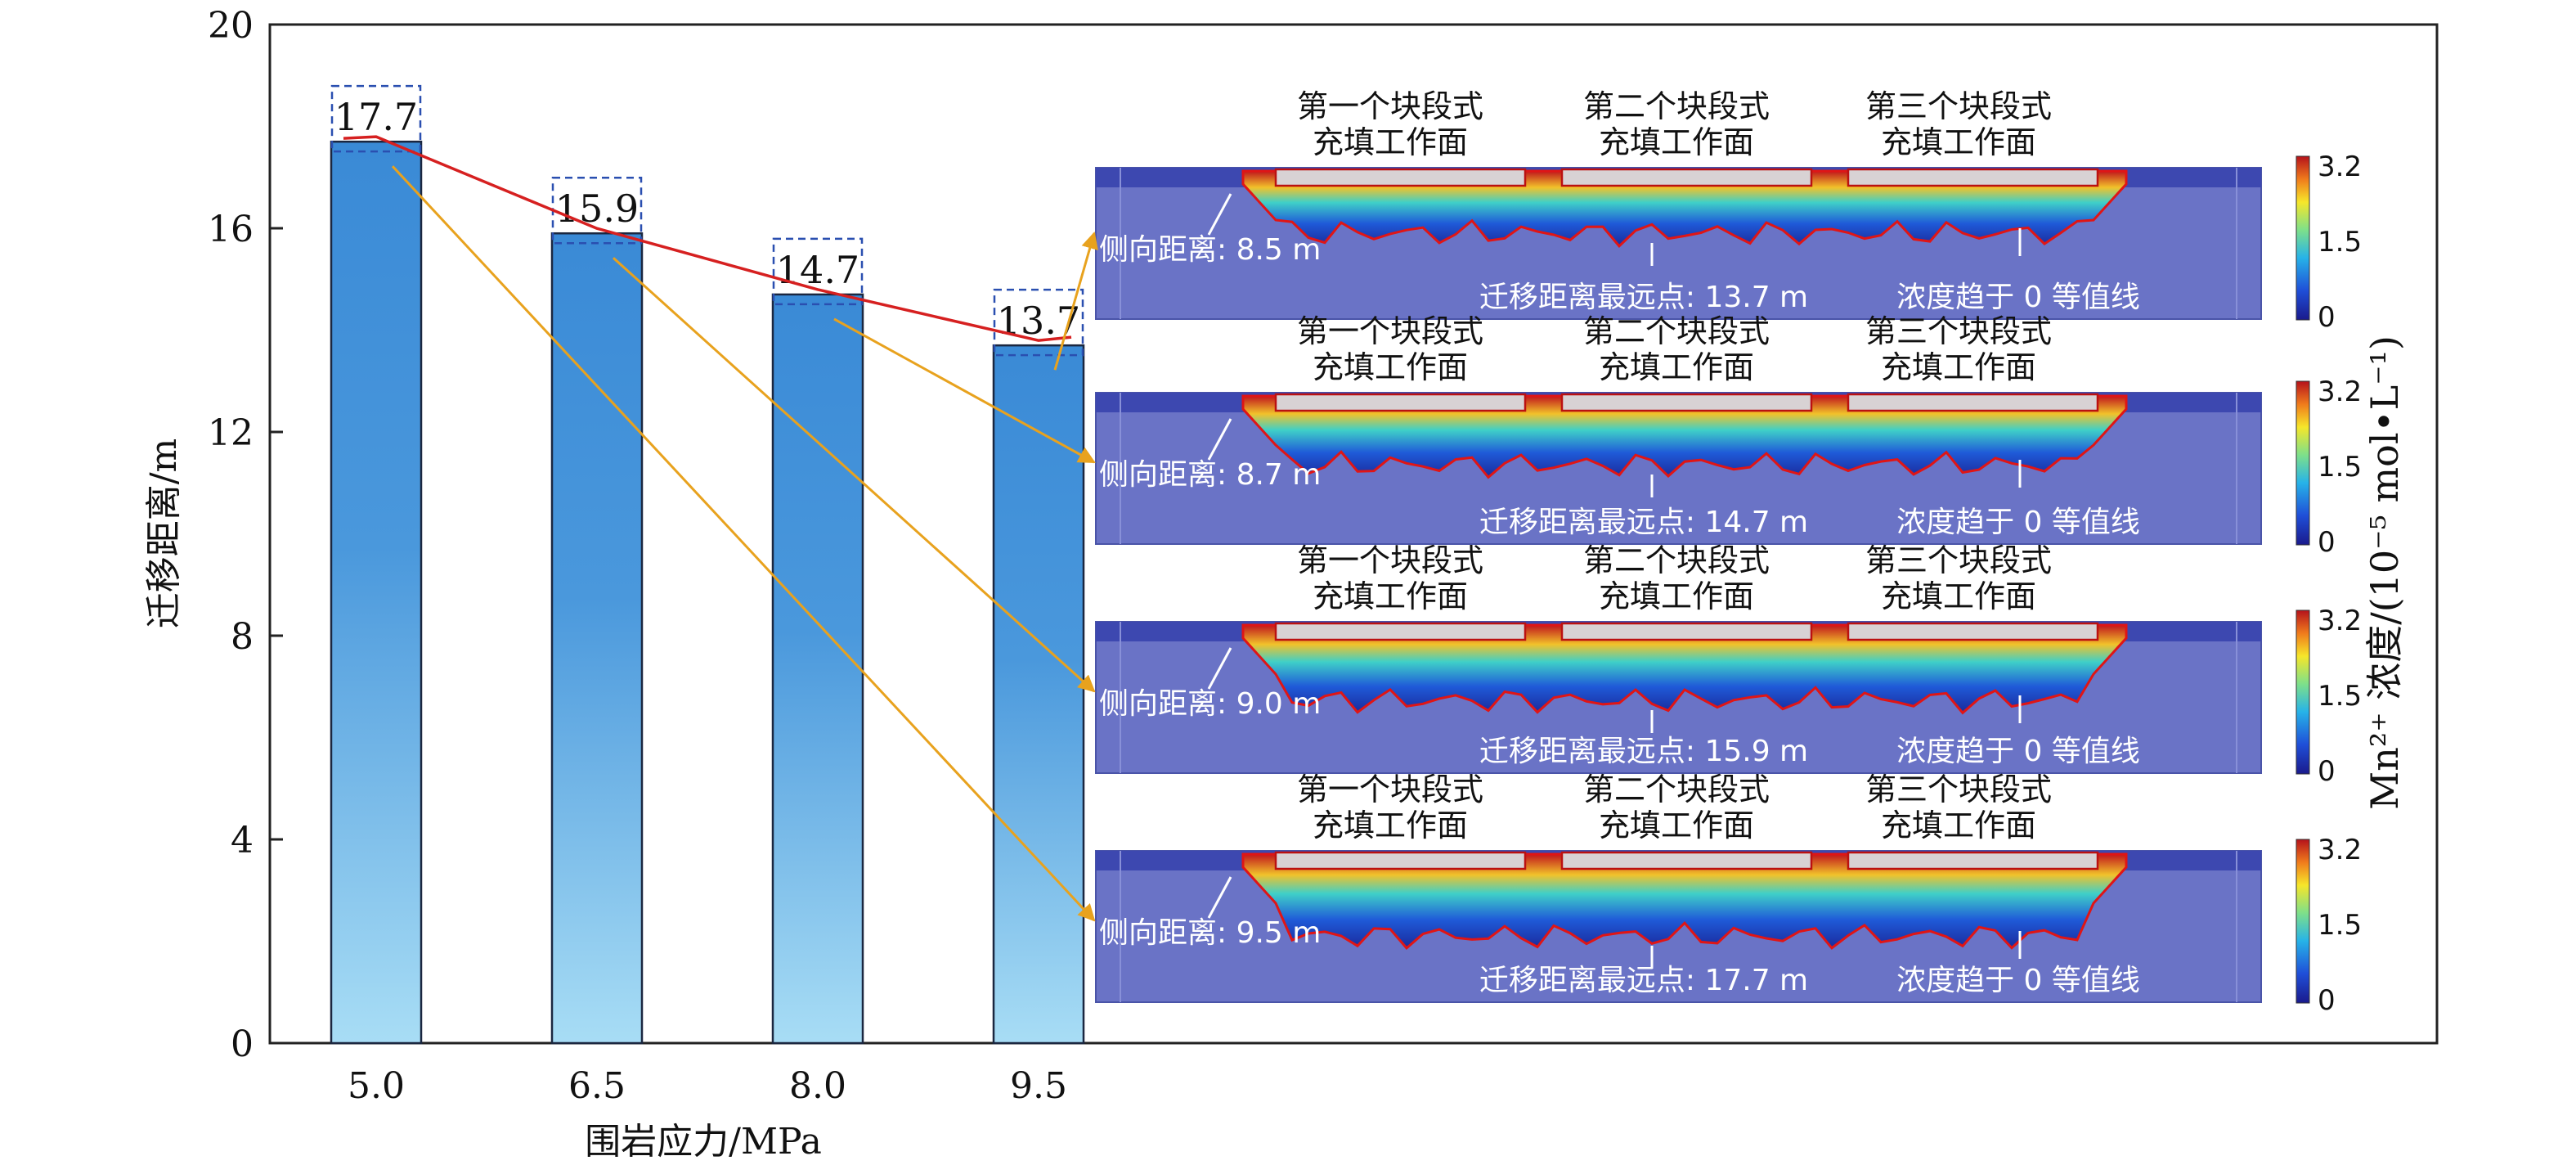 The image size is (2576, 1174). I want to click on trend-line, so click(707, 238).